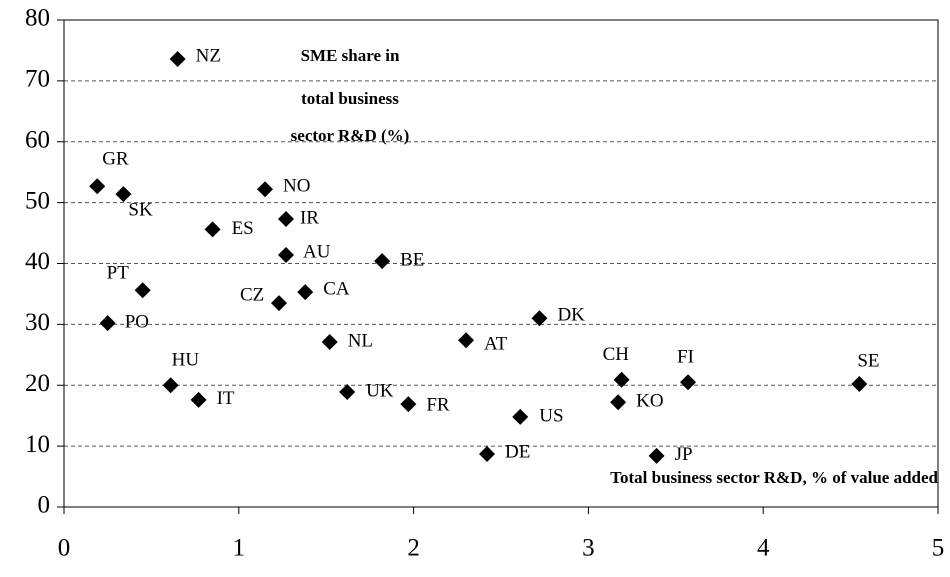 The image size is (950, 577). Describe the element at coordinates (37, 383) in the screenshot. I see `y-tick-label: 20` at that location.